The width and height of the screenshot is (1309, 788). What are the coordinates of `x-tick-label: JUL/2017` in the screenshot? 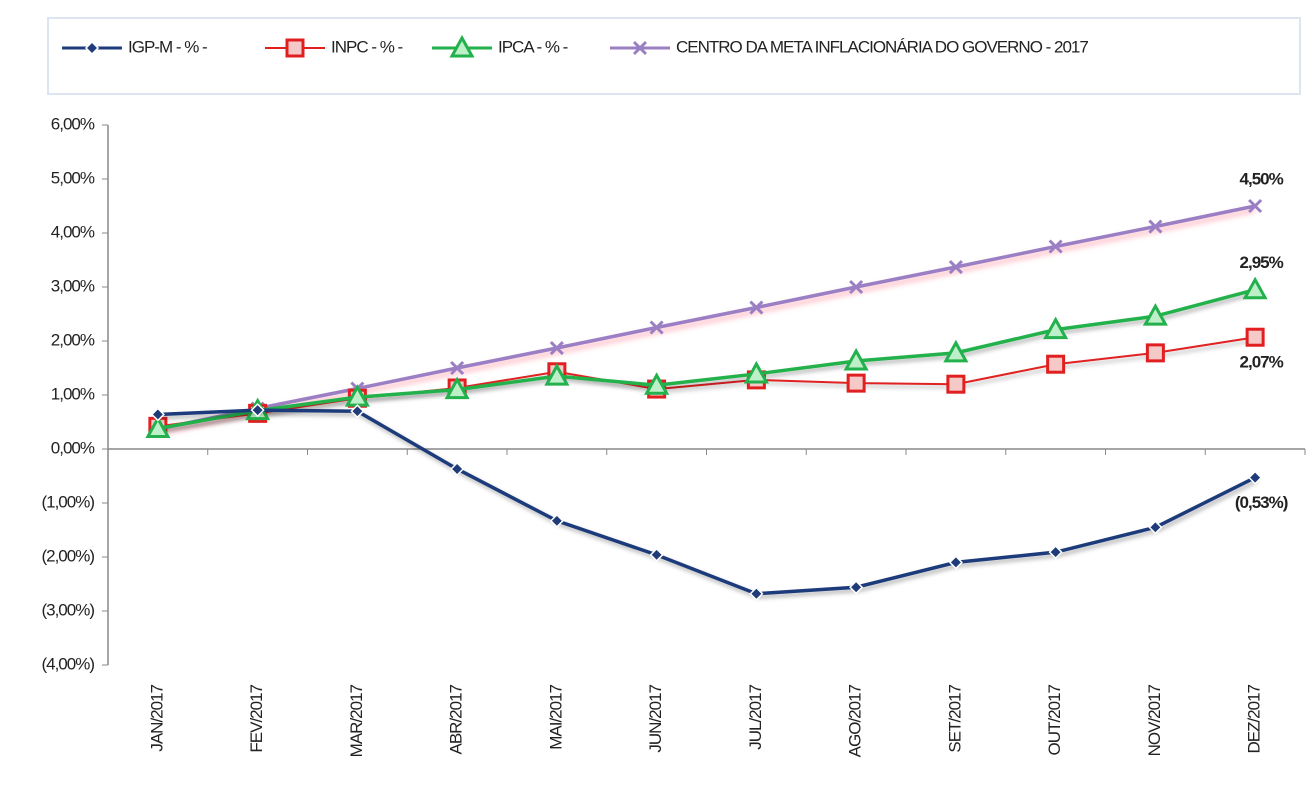 It's located at (755, 716).